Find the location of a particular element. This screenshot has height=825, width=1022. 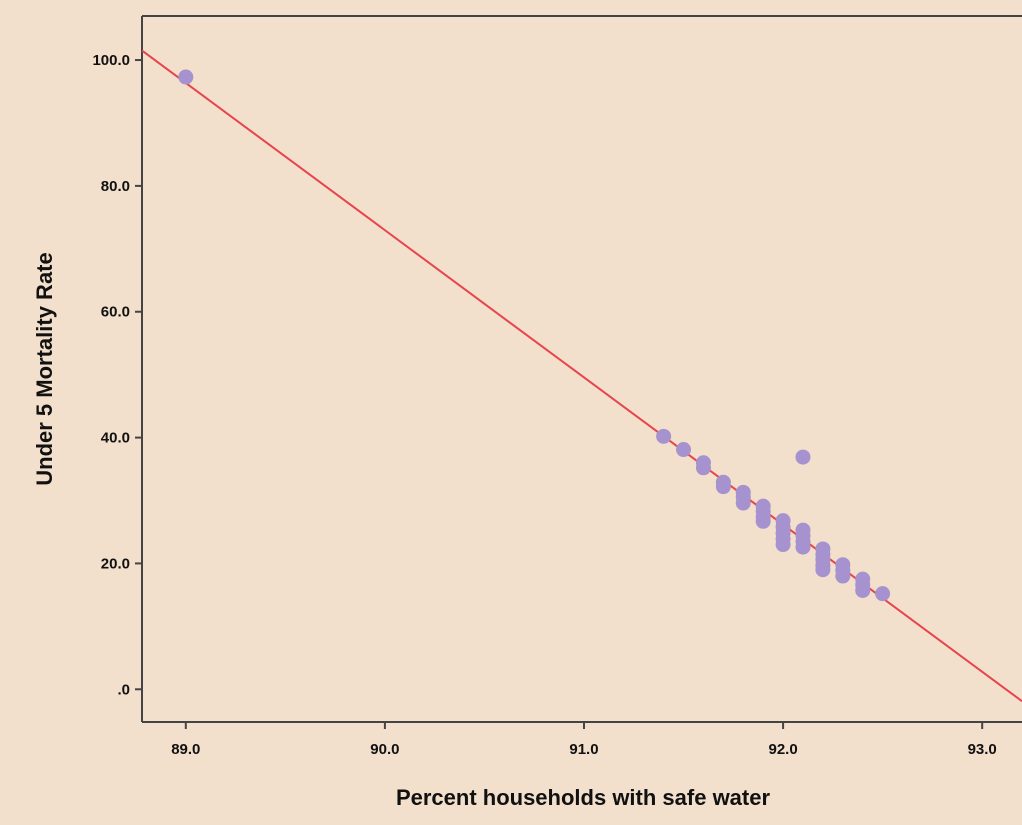

y-tick-label: 100.0 is located at coordinates (111, 60).